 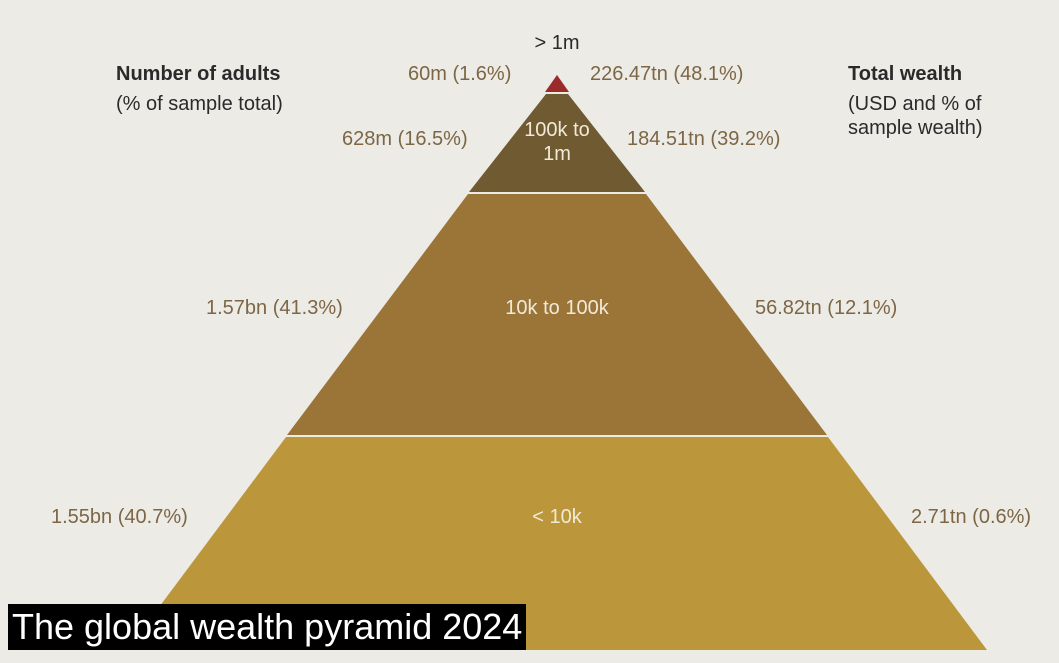 What do you see at coordinates (826, 308) in the screenshot?
I see `wealth-label: 56.82tn (12.1%)` at bounding box center [826, 308].